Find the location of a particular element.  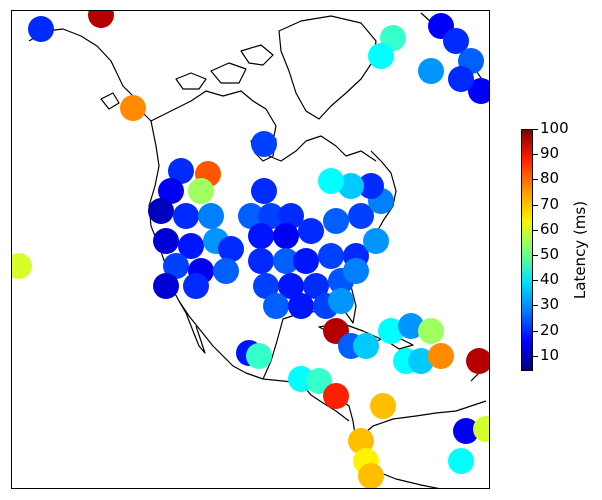

colorbar-tick-label: 10 is located at coordinates (550, 355).